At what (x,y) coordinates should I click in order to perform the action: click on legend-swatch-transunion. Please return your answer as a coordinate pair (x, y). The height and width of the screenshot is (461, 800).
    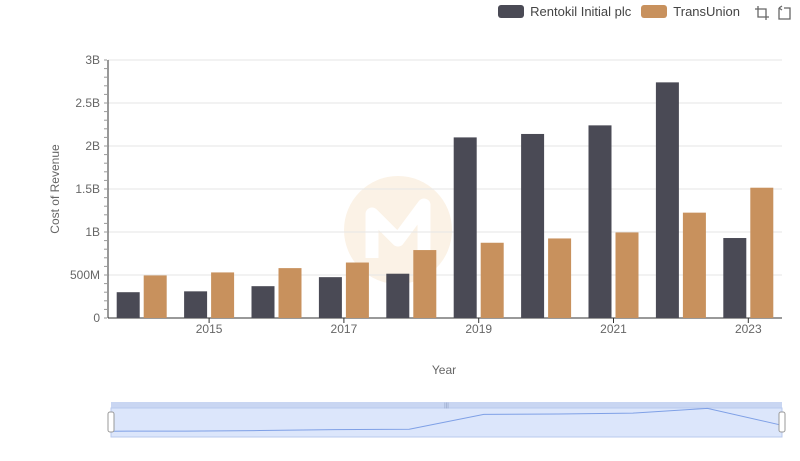
    Looking at the image, I should click on (654, 11).